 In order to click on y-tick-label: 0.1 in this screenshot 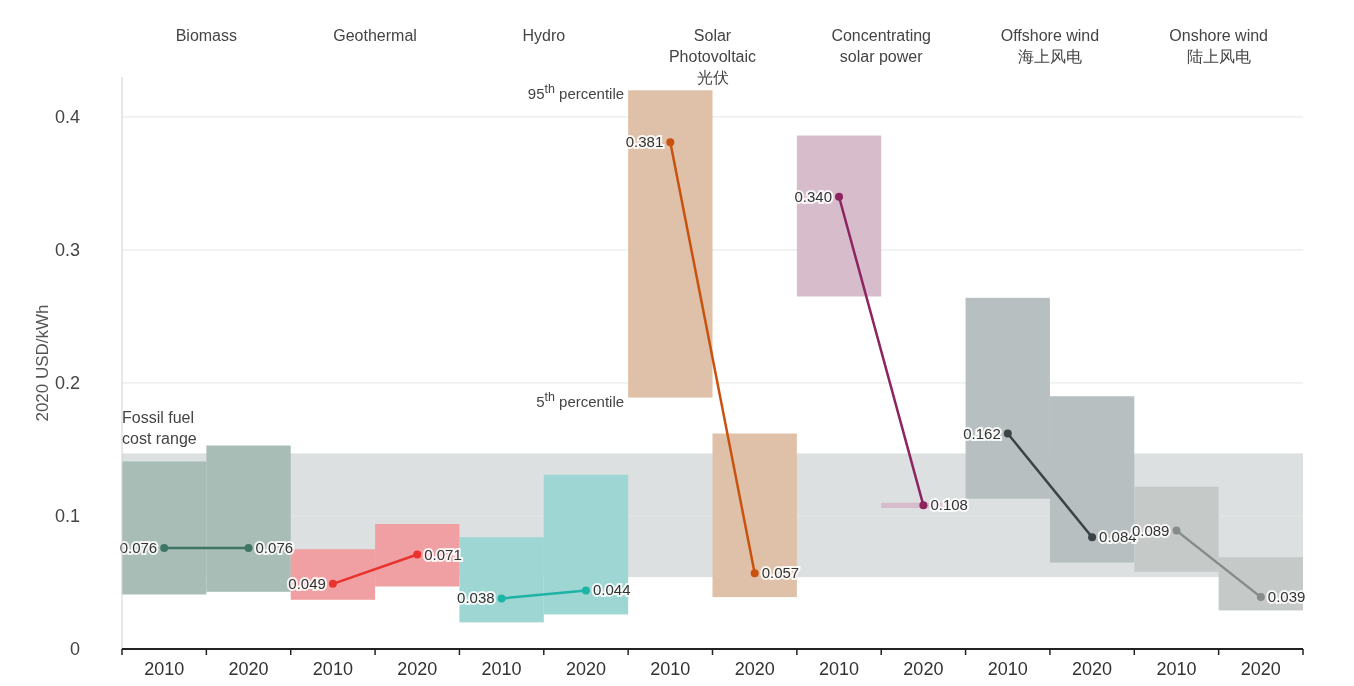, I will do `click(67, 515)`.